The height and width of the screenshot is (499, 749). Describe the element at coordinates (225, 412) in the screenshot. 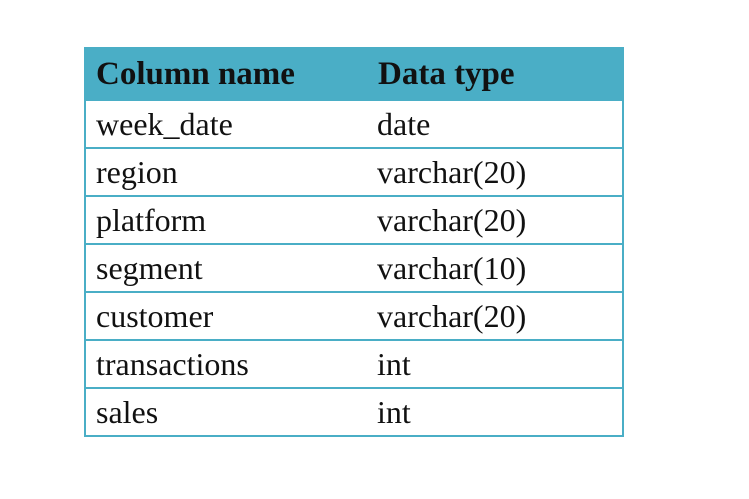

I see `column-name-cell: sales` at that location.